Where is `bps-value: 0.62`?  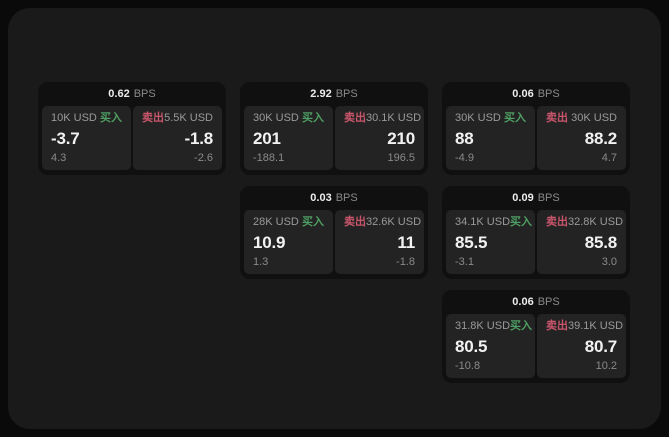
bps-value: 0.62 is located at coordinates (119, 93).